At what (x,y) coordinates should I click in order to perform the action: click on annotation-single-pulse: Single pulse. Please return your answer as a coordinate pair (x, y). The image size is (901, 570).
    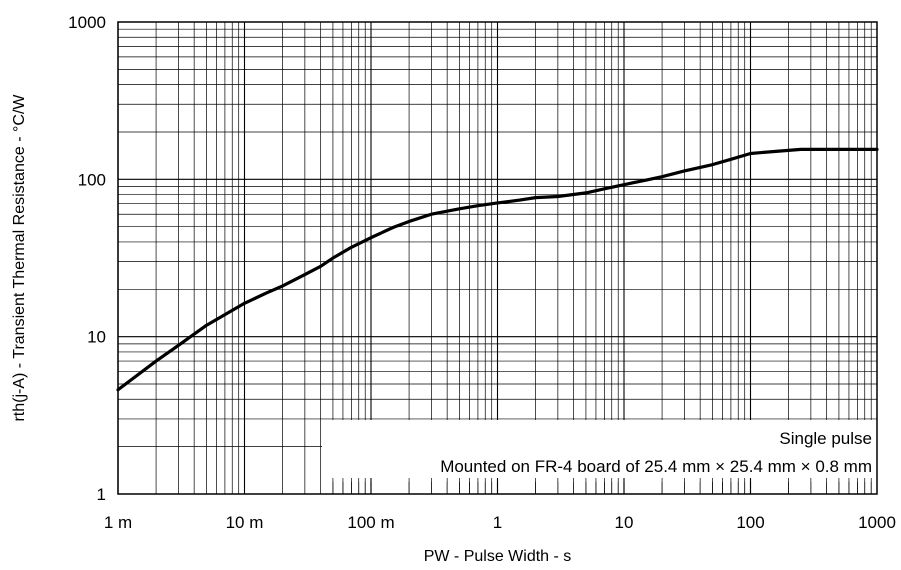
    Looking at the image, I should click on (825, 438).